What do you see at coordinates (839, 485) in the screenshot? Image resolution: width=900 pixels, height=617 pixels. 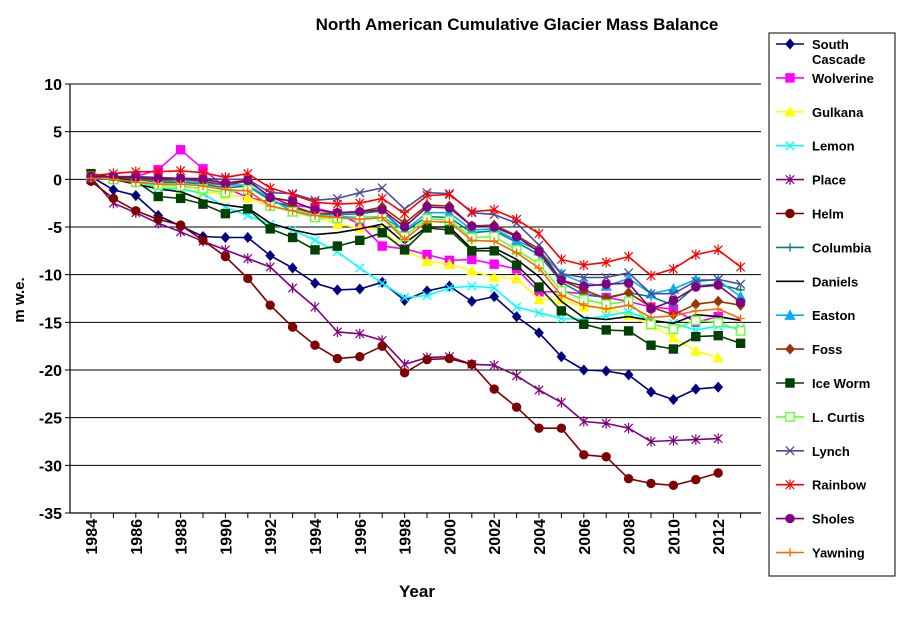 I see `legend-label: Rainbow` at bounding box center [839, 485].